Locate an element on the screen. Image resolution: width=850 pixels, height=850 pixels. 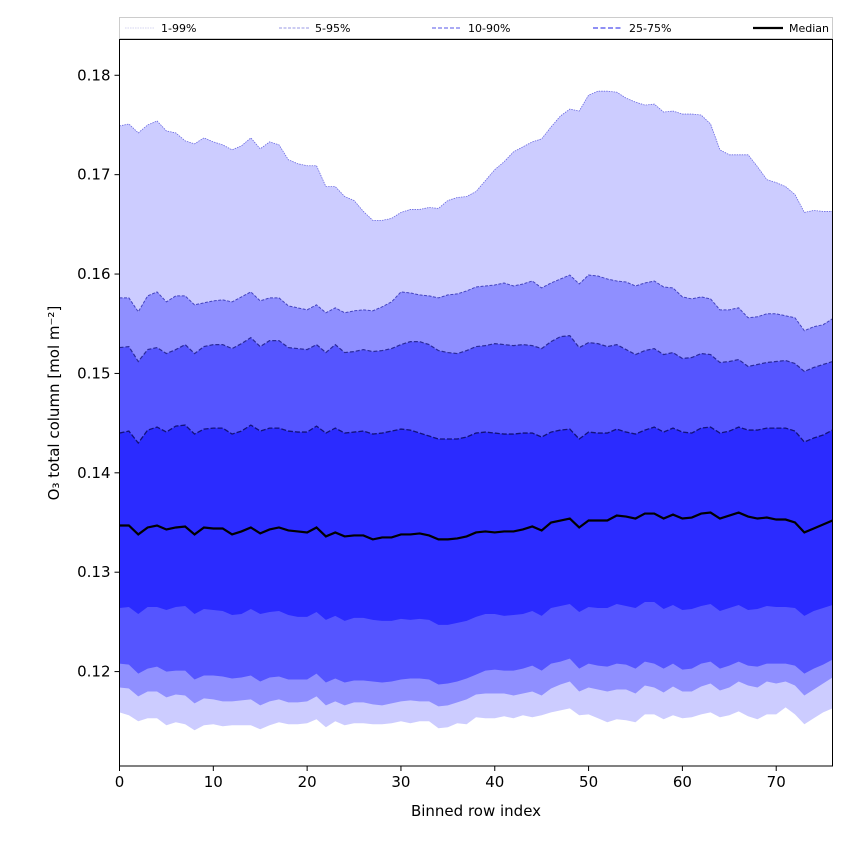
legend-entry: Median is located at coordinates (791, 28).